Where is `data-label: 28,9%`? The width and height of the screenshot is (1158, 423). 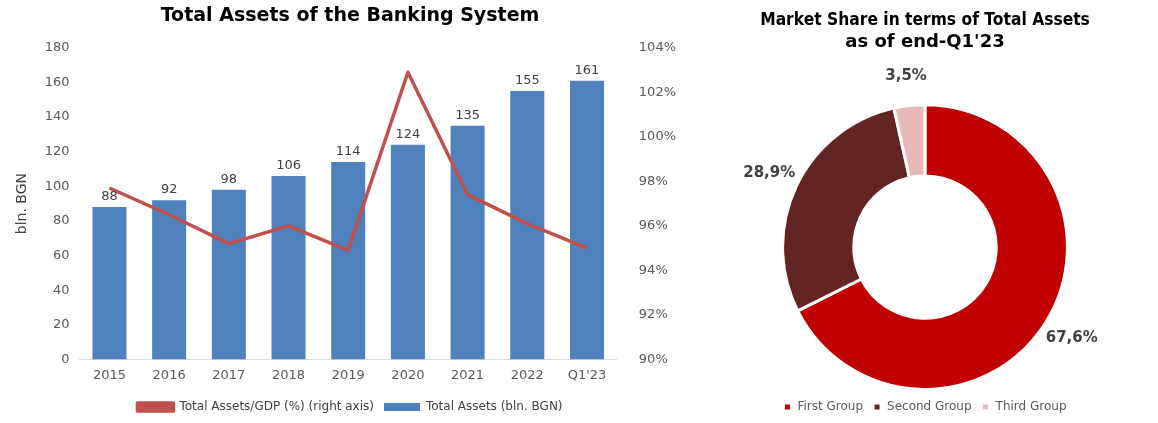
data-label: 28,9% is located at coordinates (769, 172).